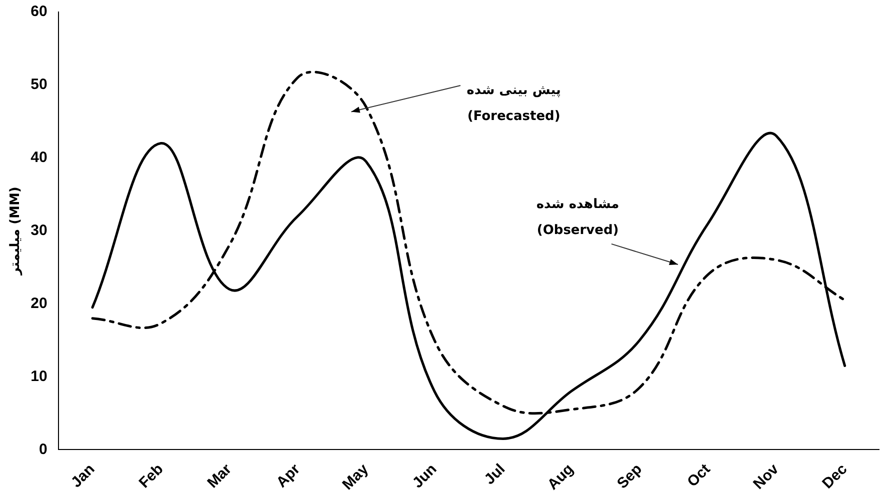 Image resolution: width=889 pixels, height=497 pixels. Describe the element at coordinates (220, 476) in the screenshot. I see `x-tick-label: Mar` at that location.